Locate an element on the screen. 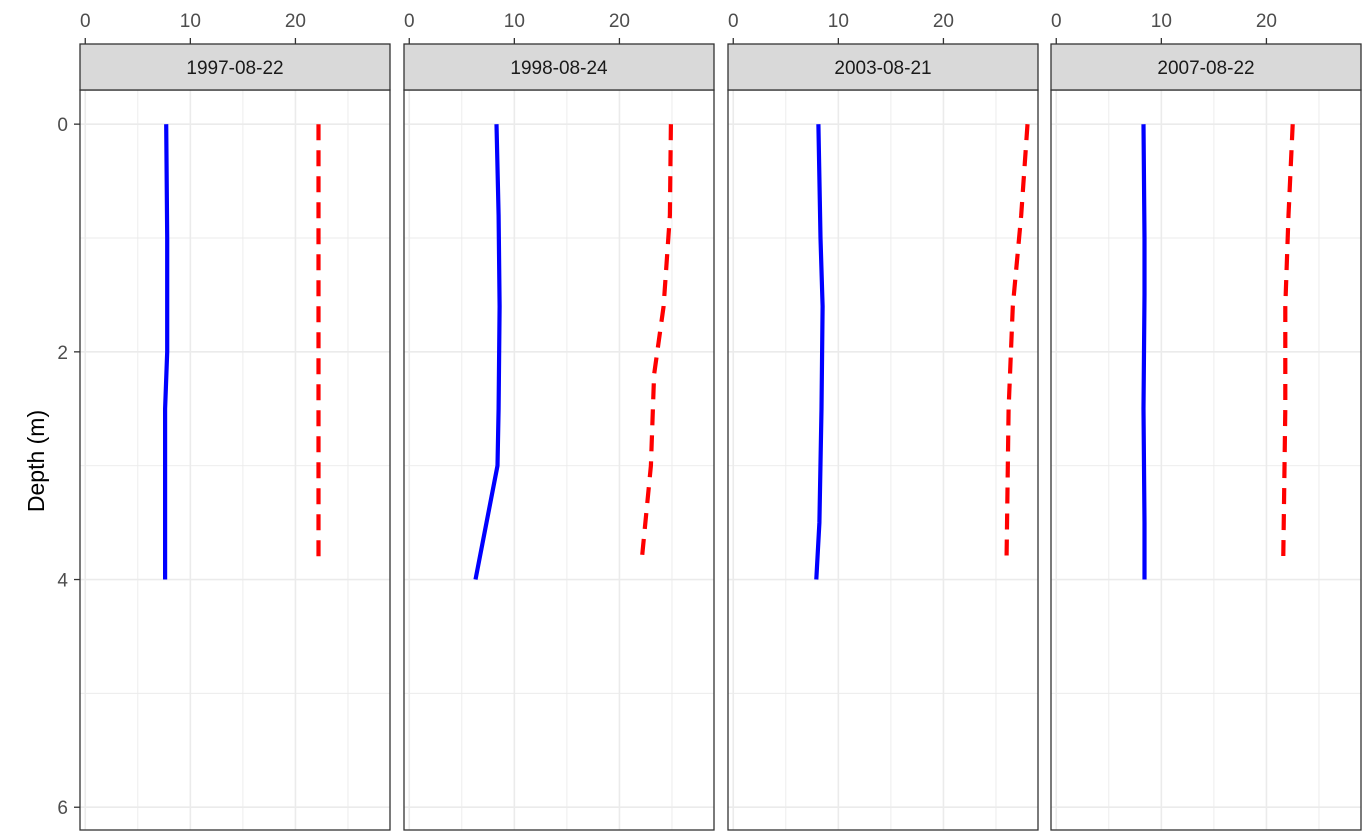  y-tick-label: 2 is located at coordinates (62, 353).